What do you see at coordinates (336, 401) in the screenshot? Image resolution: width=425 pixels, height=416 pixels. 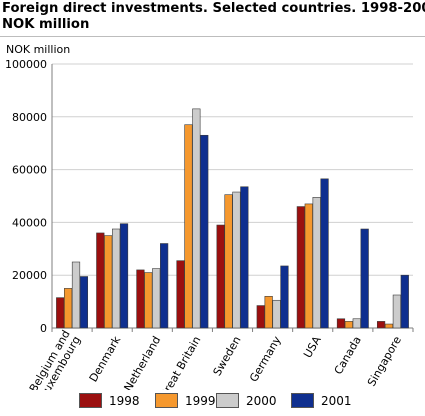 I see `legend-label-2001: 2001` at bounding box center [336, 401].